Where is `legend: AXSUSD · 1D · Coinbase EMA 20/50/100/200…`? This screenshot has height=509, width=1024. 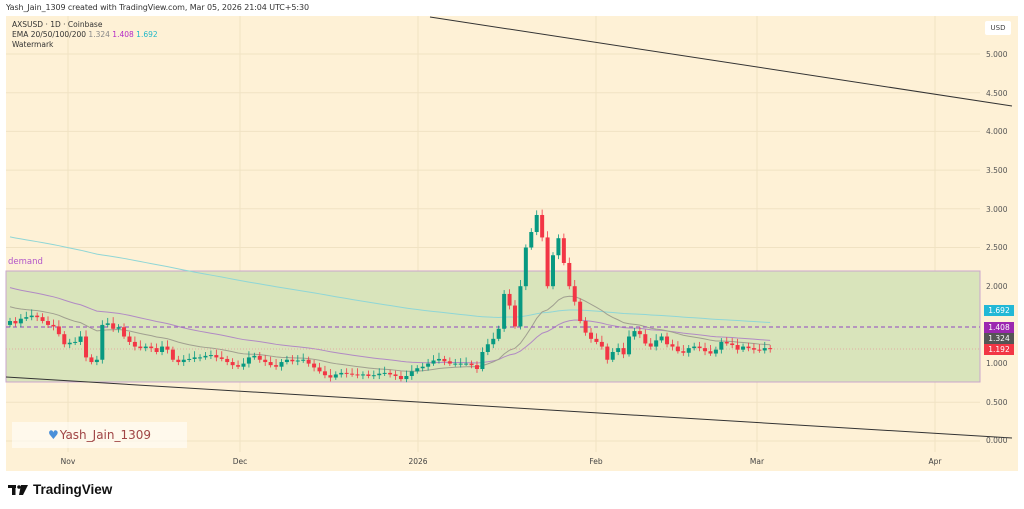 legend: AXSUSD · 1D · Coinbase EMA 20/50/100/200… is located at coordinates (85, 35).